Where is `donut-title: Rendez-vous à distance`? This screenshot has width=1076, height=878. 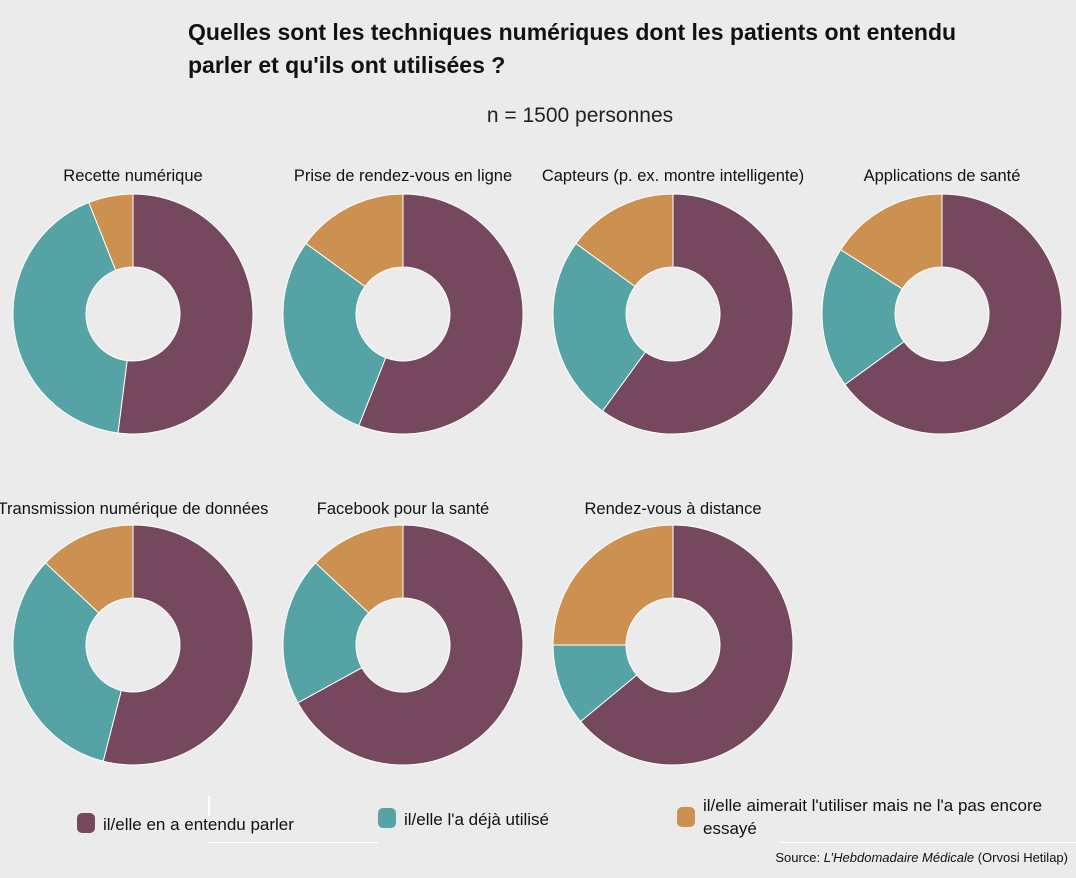 donut-title: Rendez-vous à distance is located at coordinates (672, 509).